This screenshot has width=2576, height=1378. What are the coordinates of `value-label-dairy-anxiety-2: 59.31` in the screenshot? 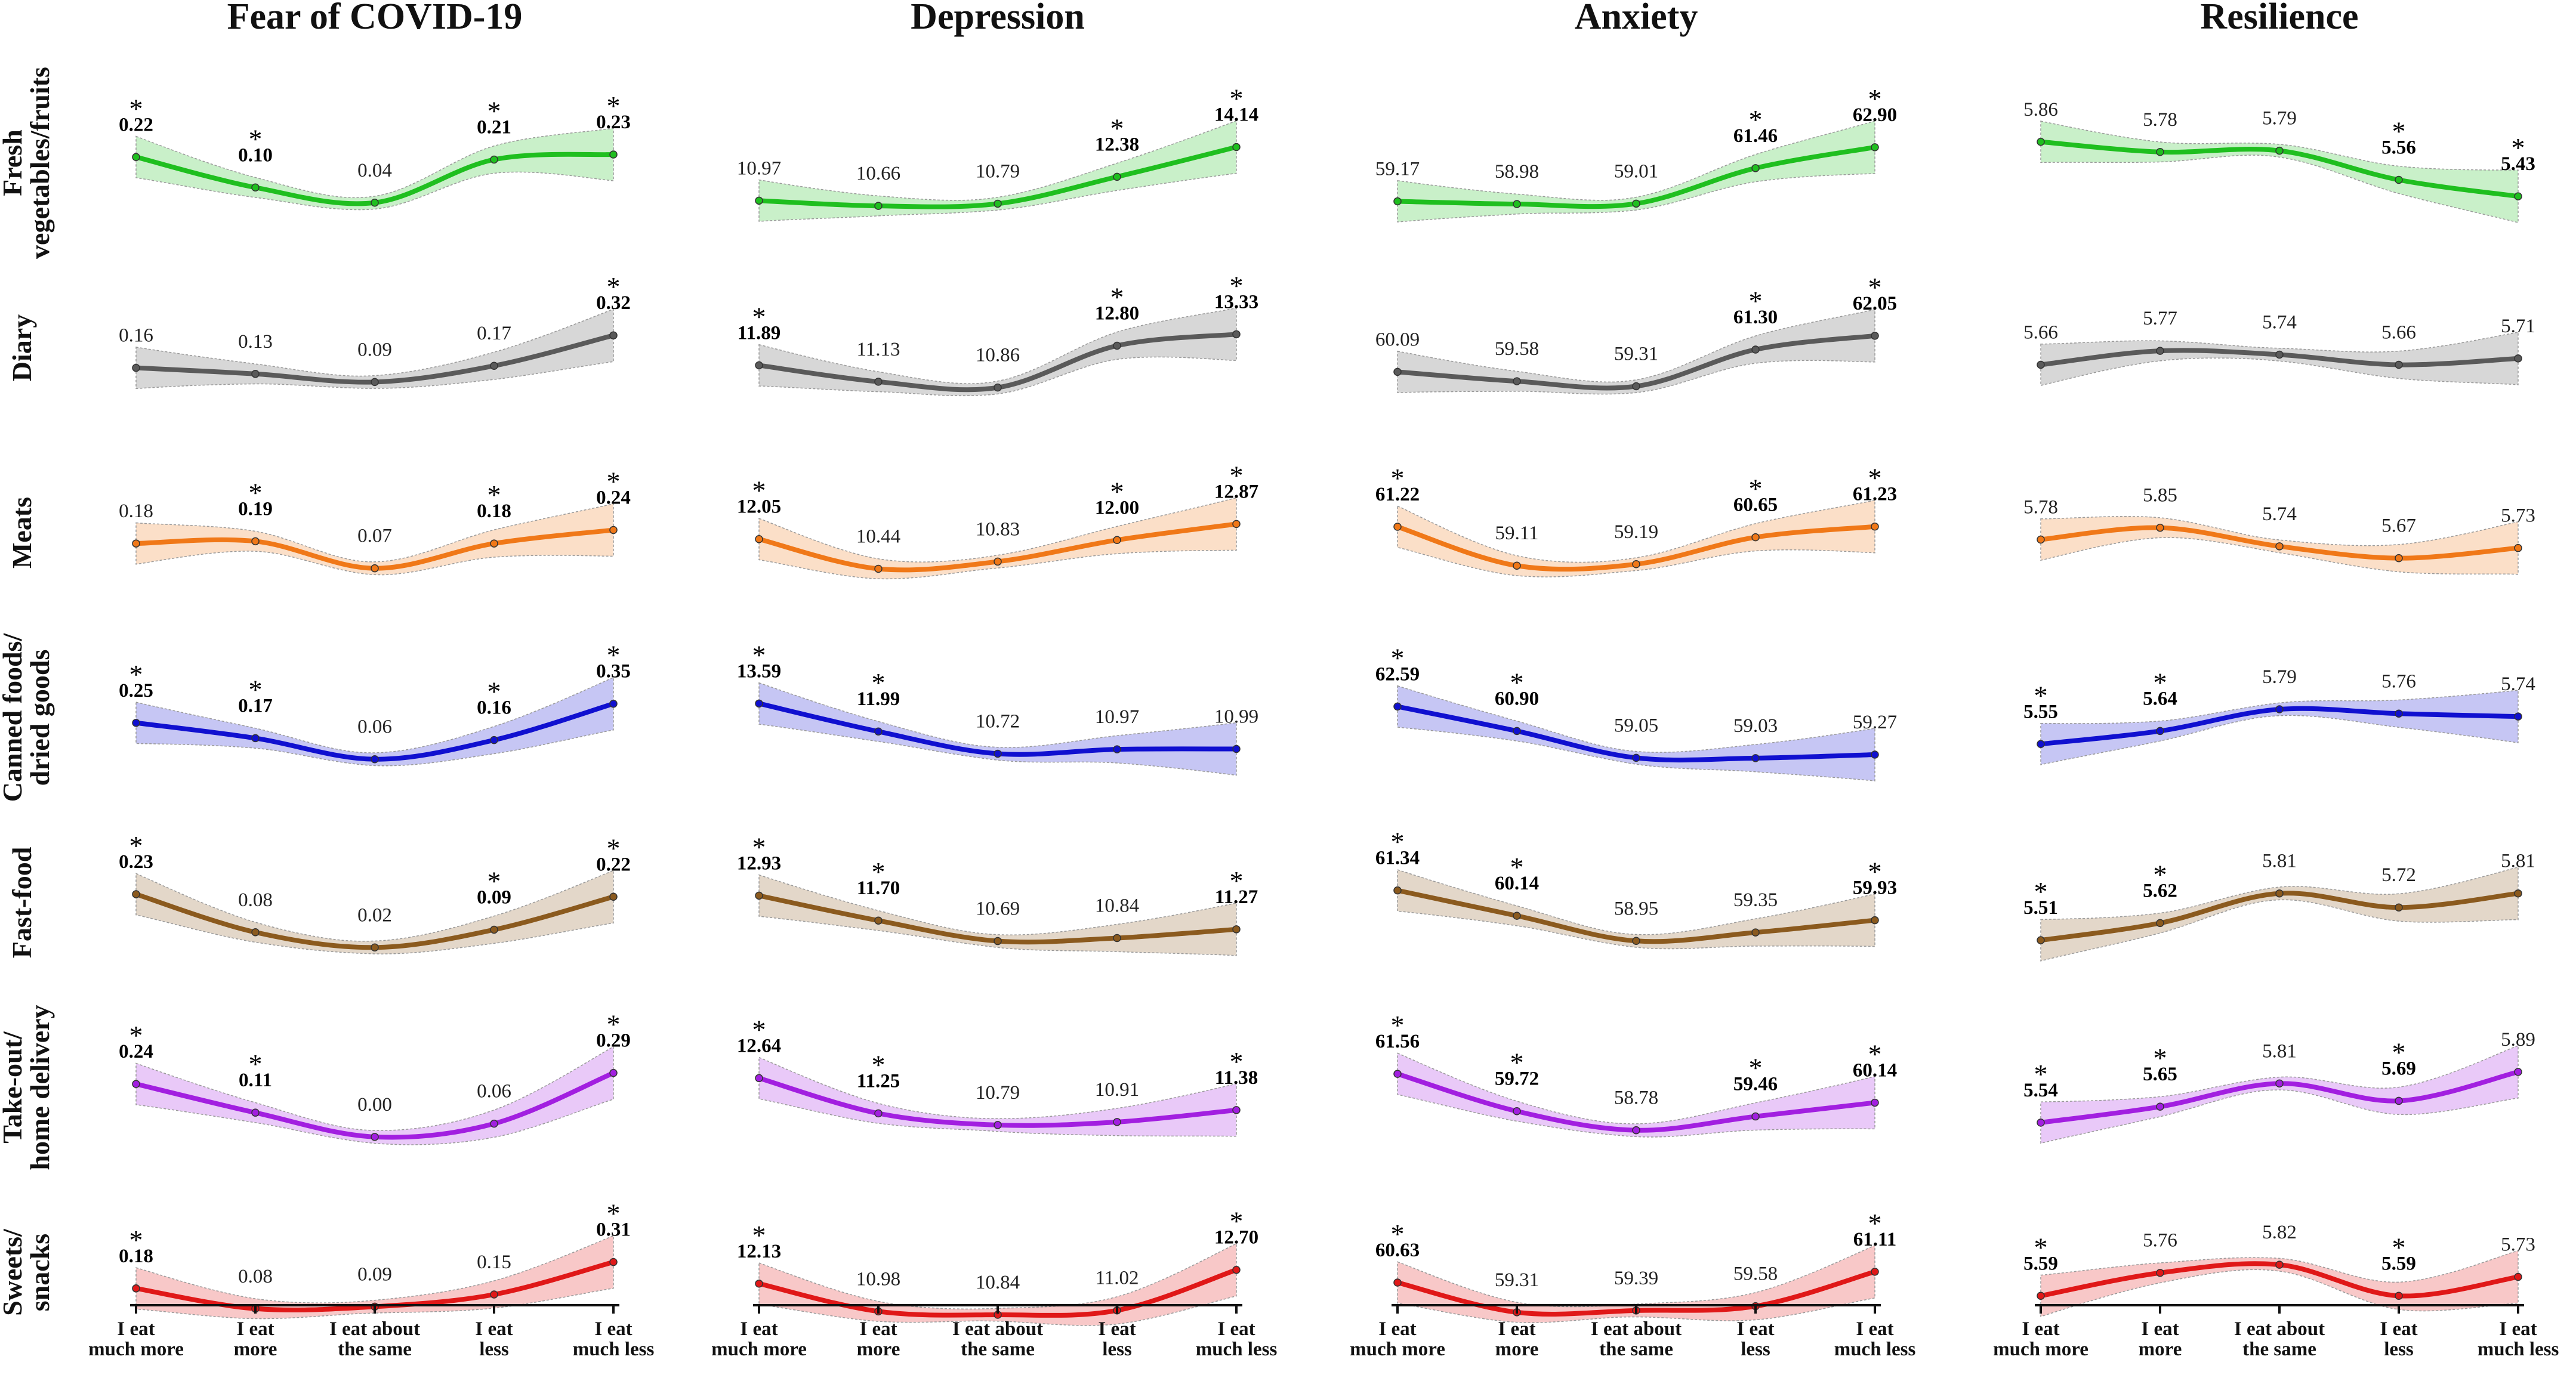 It's located at (1636, 354).